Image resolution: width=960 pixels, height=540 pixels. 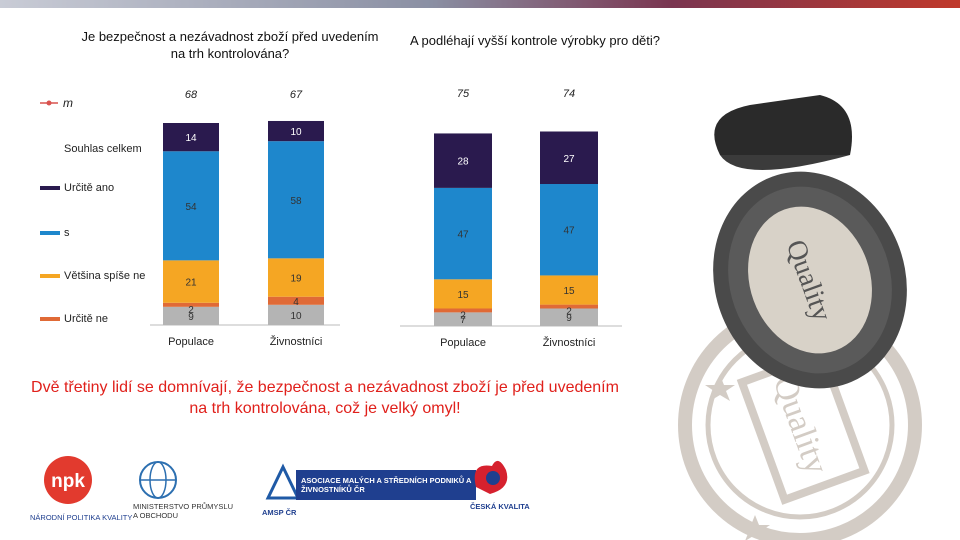 I want to click on chart1-data-label-spise_ne-2: 19, so click(x=296, y=279).